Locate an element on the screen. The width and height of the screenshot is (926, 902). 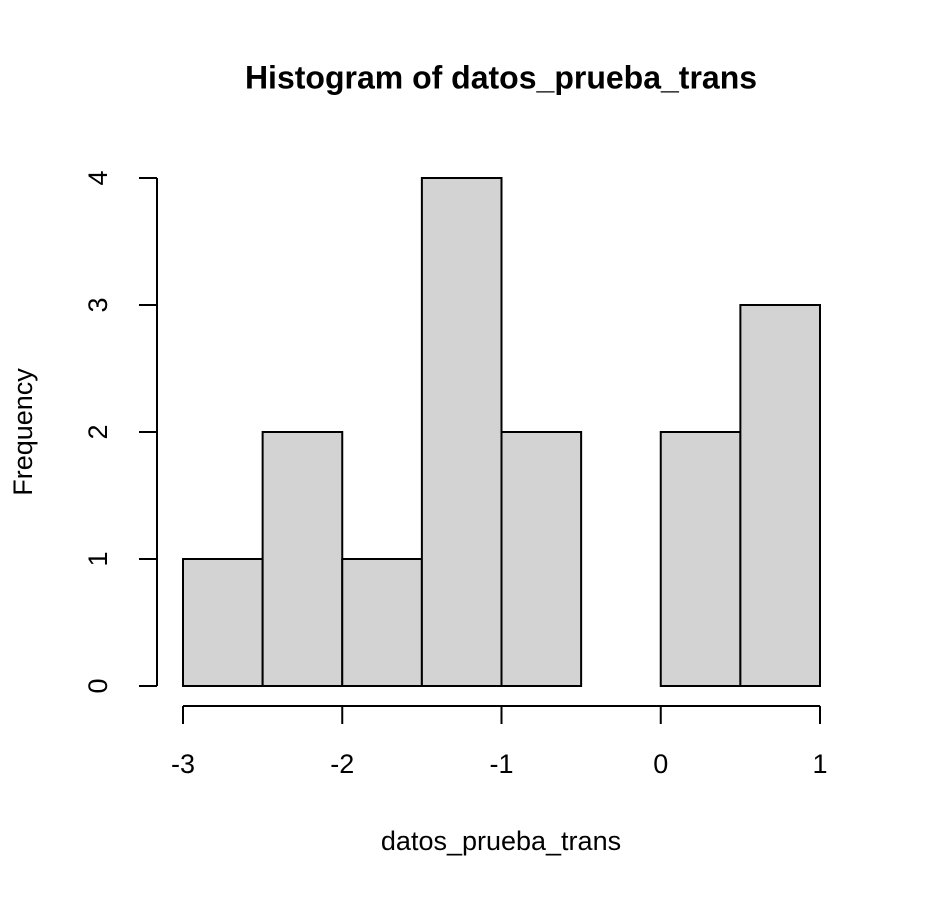
y-tick-label: 2 is located at coordinates (98, 431).